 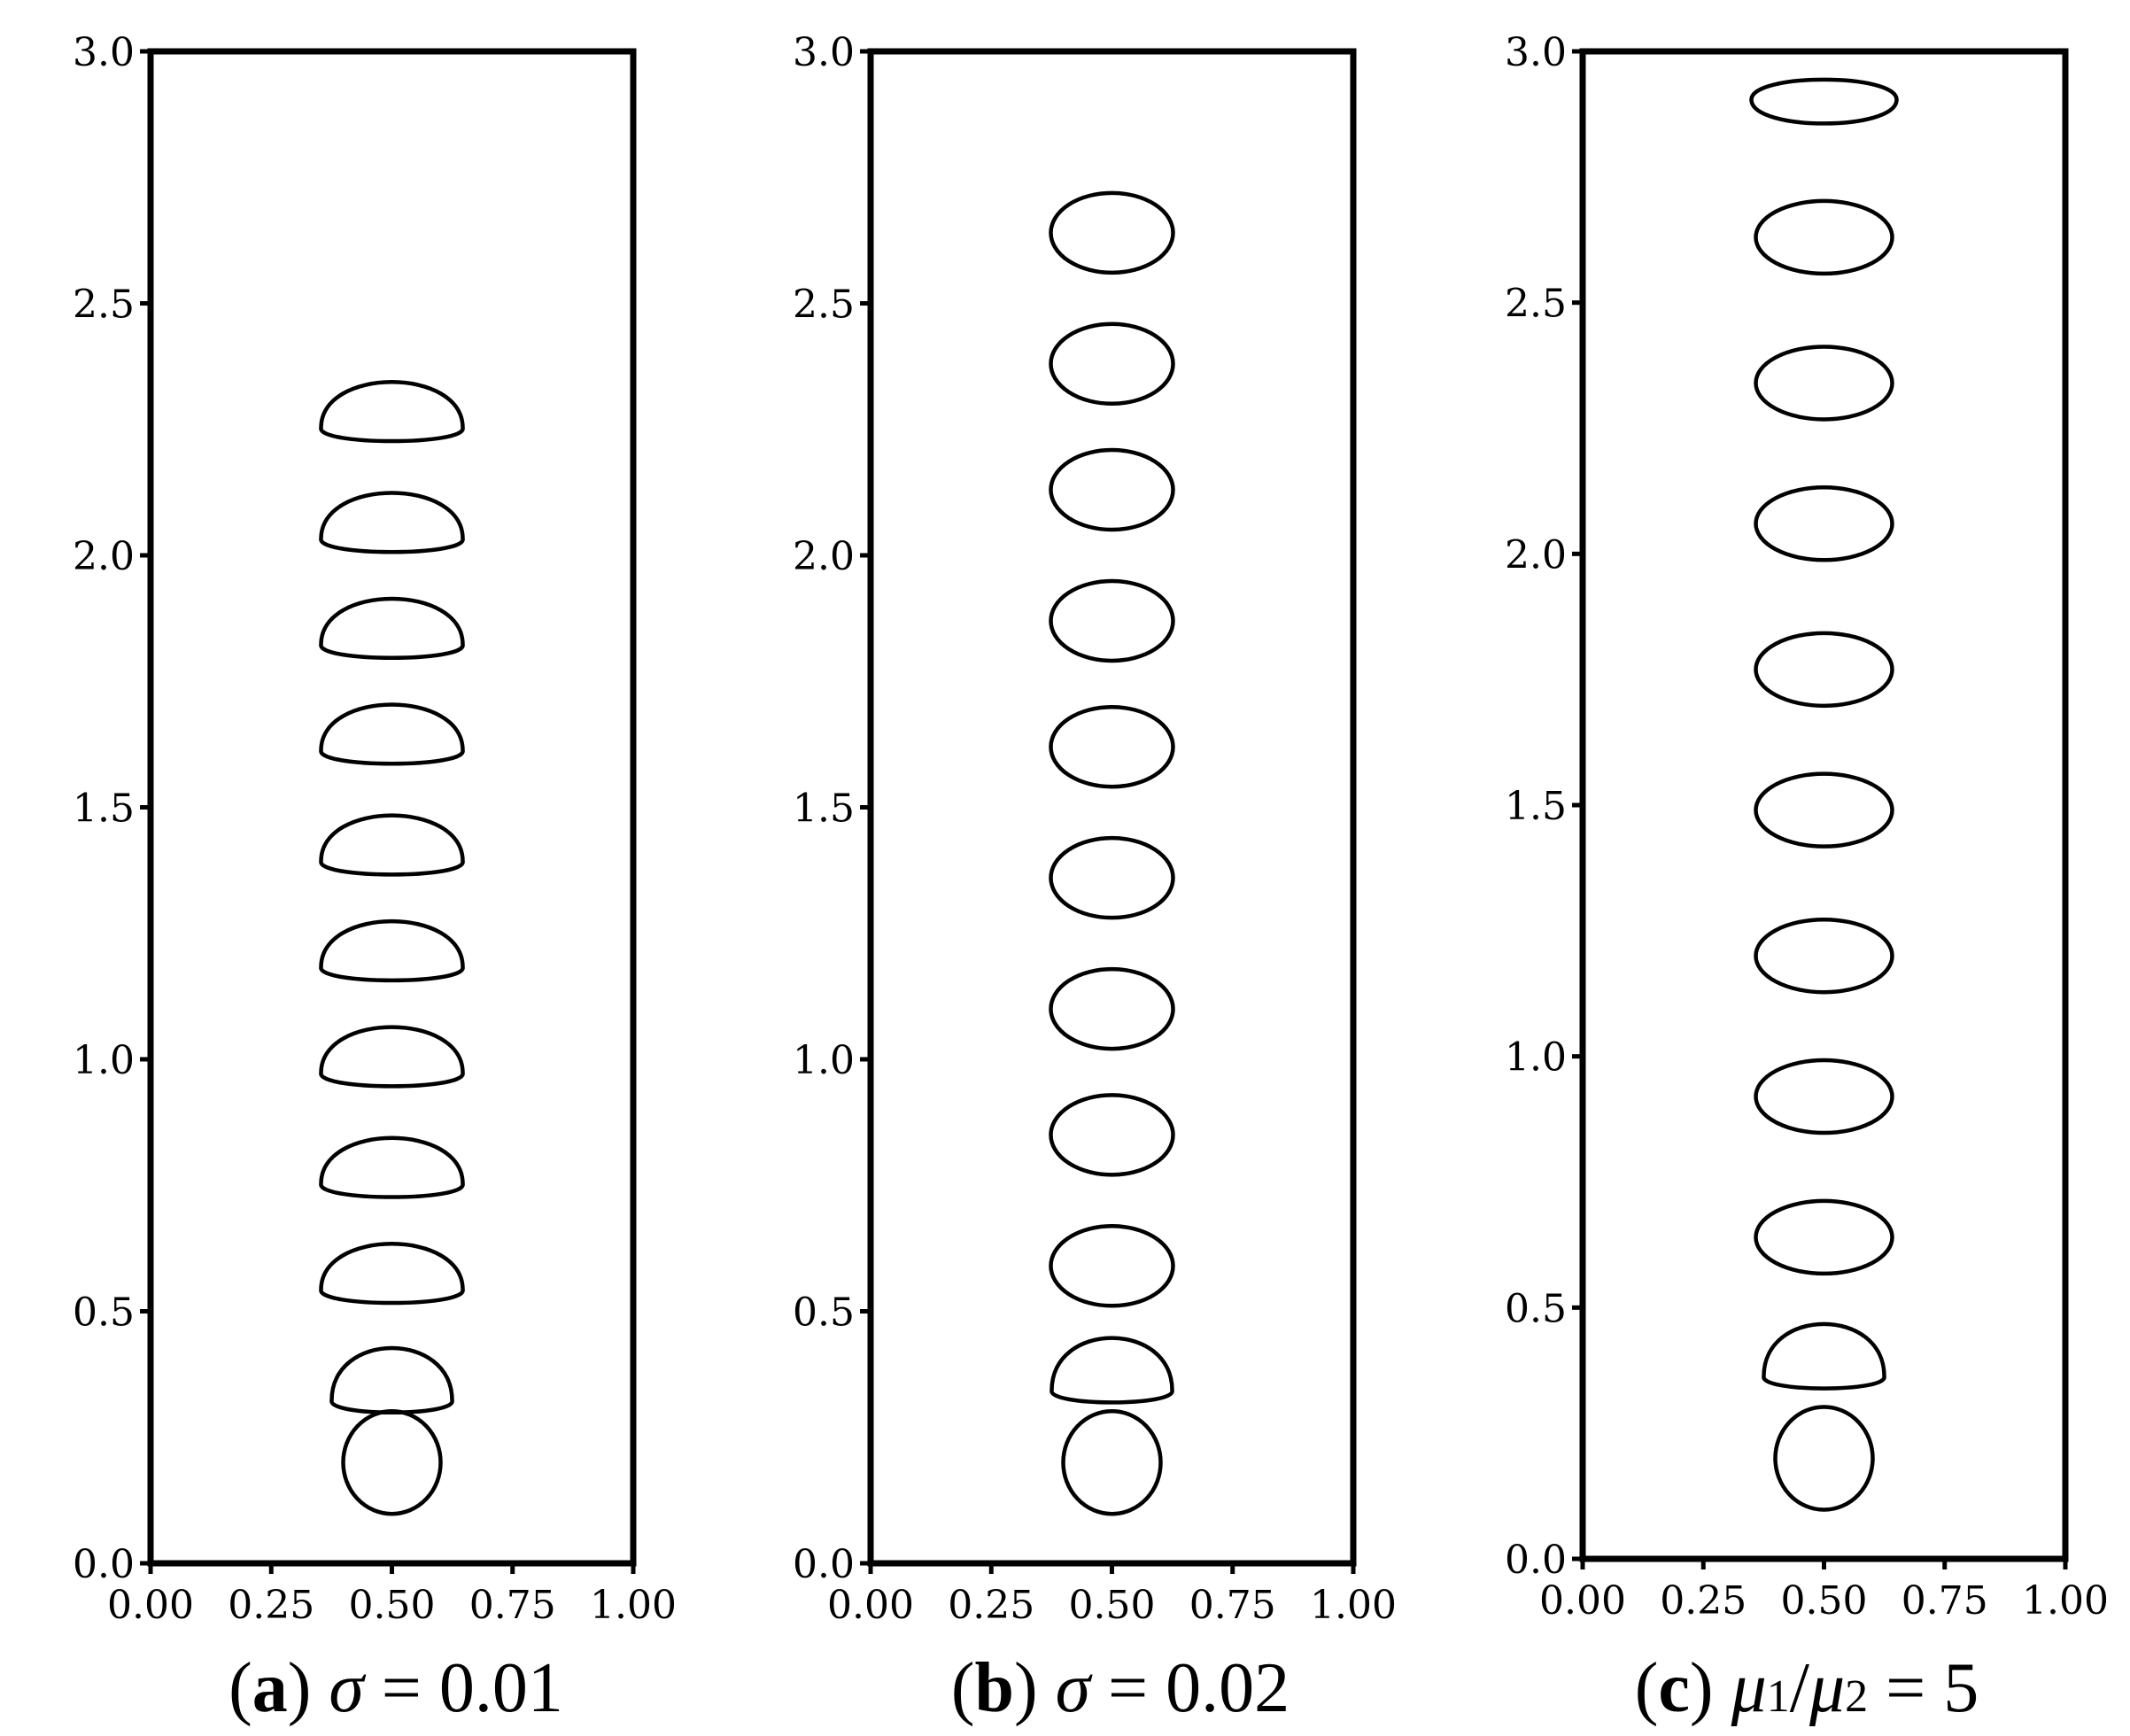 I want to click on y-tick-label-c-0: 0.0, so click(x=1536, y=1560).